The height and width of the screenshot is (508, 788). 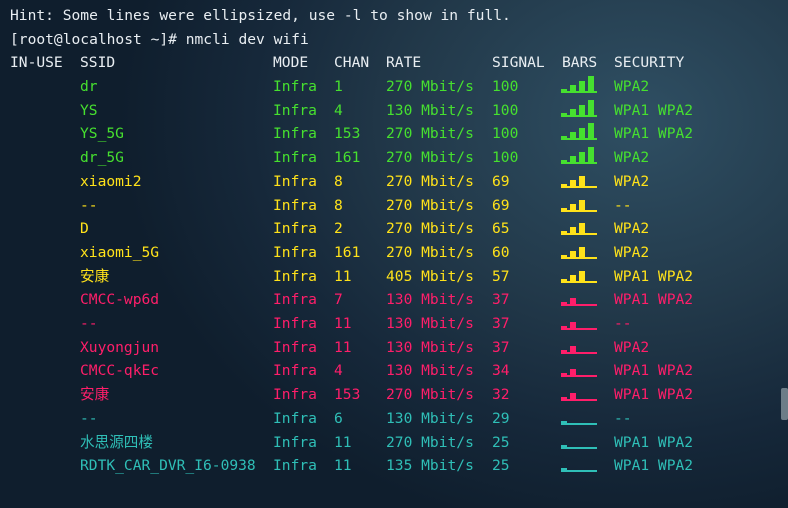 I want to click on cell-ssid: dr_5G, so click(x=102, y=158).